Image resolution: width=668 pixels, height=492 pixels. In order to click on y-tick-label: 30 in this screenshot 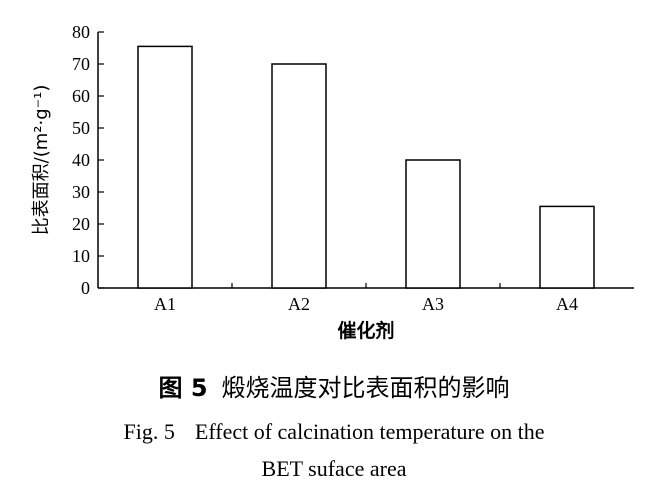, I will do `click(81, 192)`.